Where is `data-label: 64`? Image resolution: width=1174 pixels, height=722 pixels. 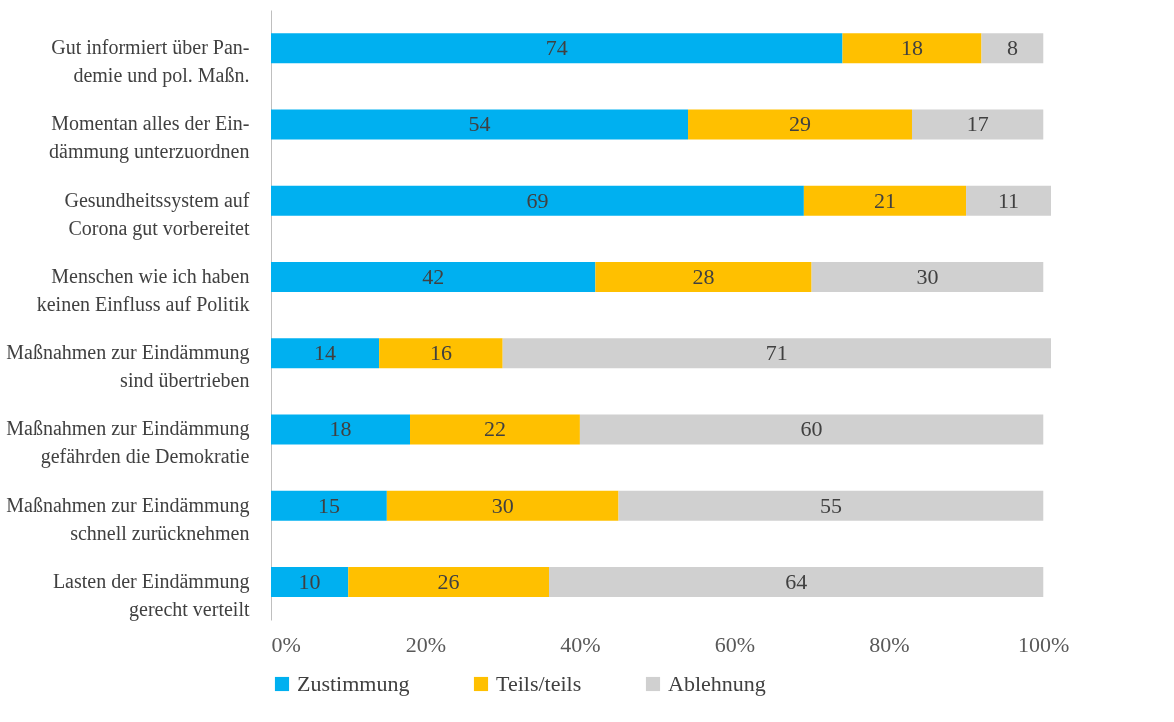 data-label: 64 is located at coordinates (796, 581).